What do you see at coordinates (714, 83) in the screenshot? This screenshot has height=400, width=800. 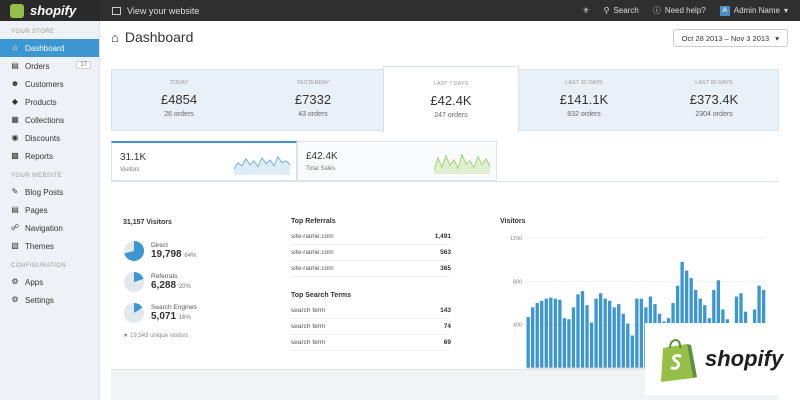 I see `stat-label: LAST 90 DAYS` at bounding box center [714, 83].